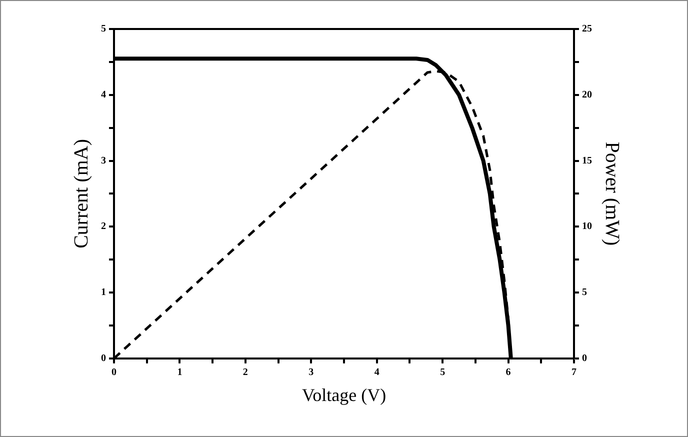 The width and height of the screenshot is (688, 437). I want to click on x-tick-label: 6, so click(508, 372).